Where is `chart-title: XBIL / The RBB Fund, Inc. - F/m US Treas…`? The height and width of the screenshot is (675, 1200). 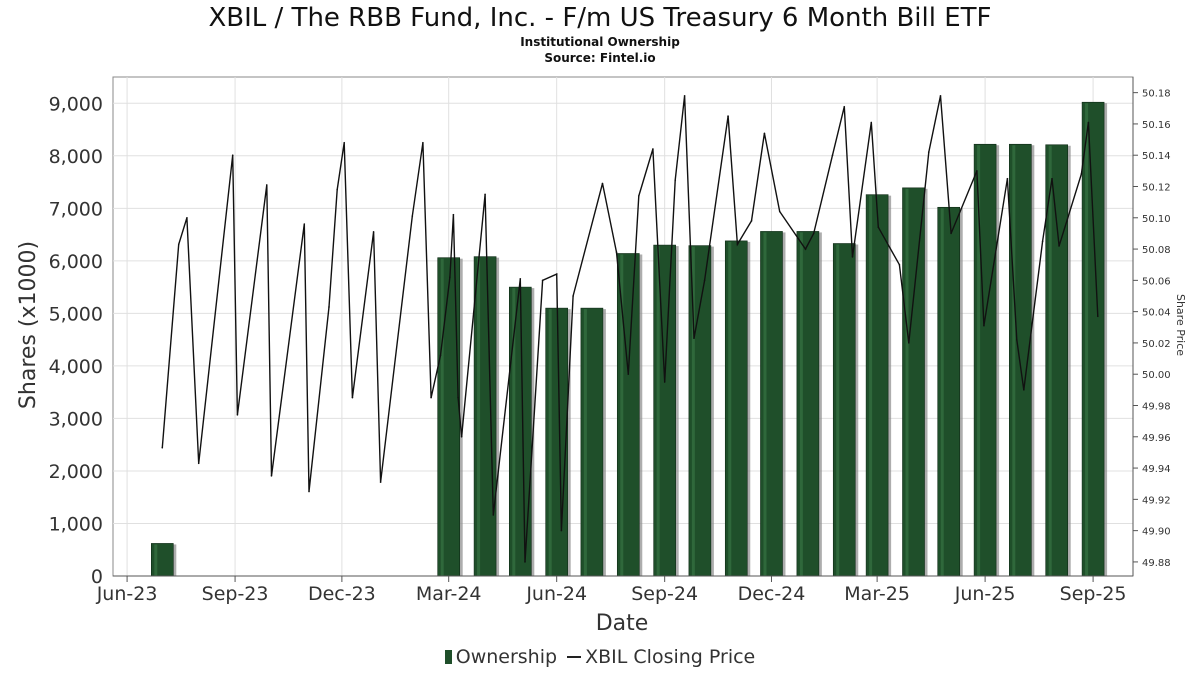 chart-title: XBIL / The RBB Fund, Inc. - F/m US Treas… is located at coordinates (600, 18).